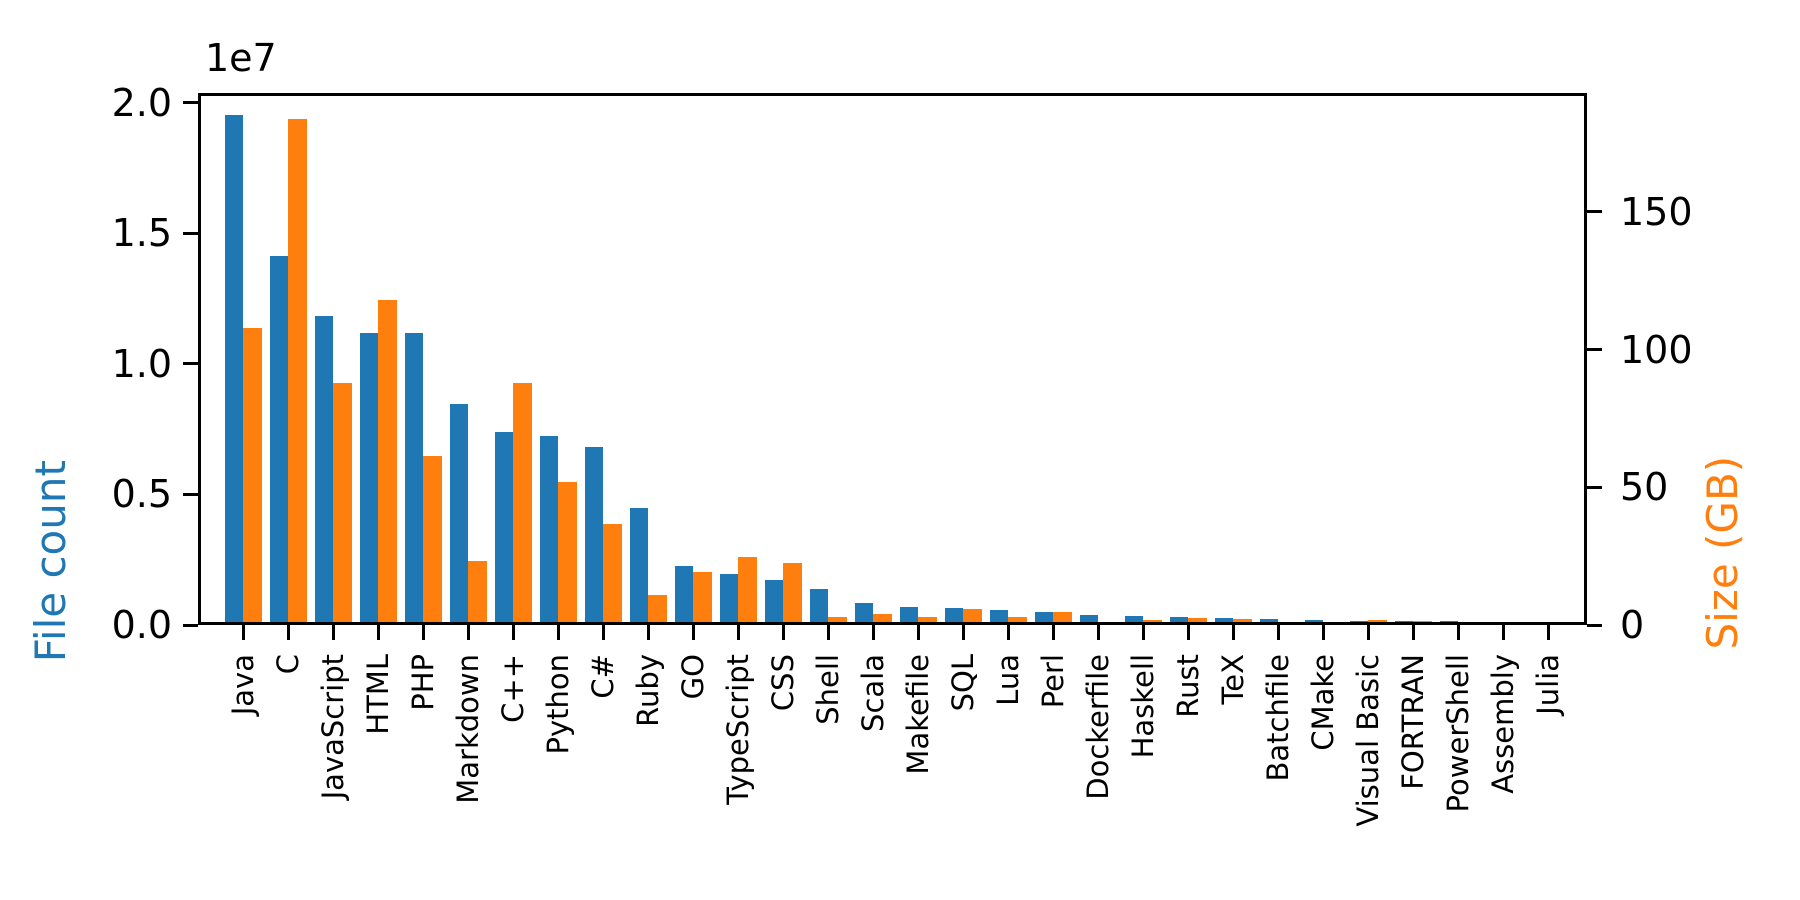  I want to click on right-y-tick-label-0: 0, so click(1632, 625).